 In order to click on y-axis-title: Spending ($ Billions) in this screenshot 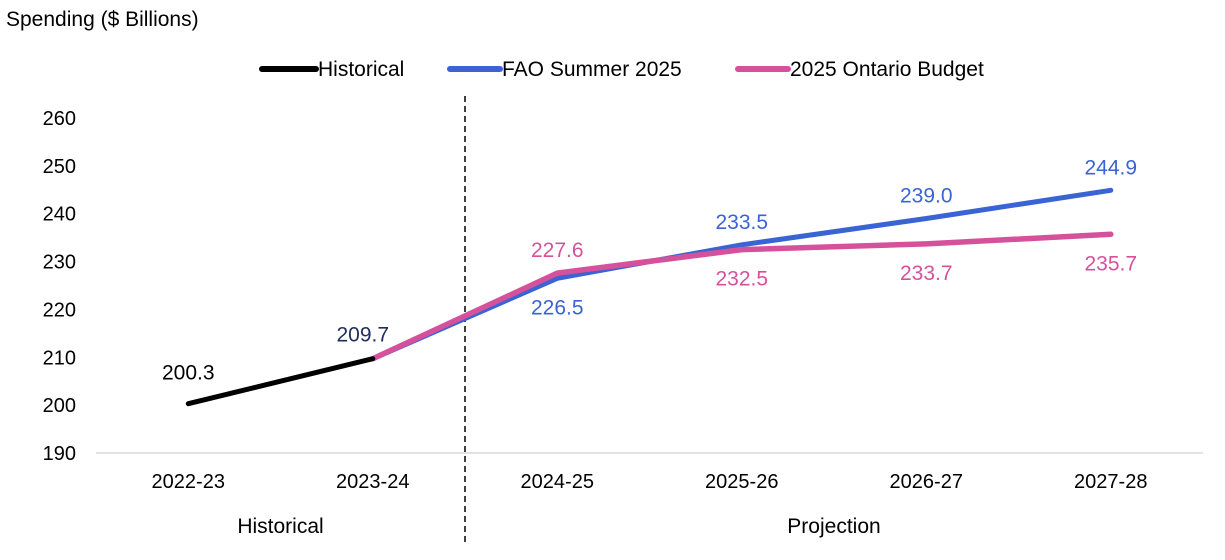, I will do `click(102, 19)`.